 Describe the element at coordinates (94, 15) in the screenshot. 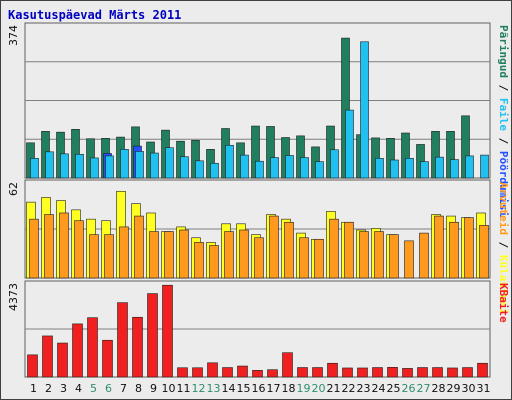

I see `chart-title: Kasutuspäevad Märts 2011` at that location.